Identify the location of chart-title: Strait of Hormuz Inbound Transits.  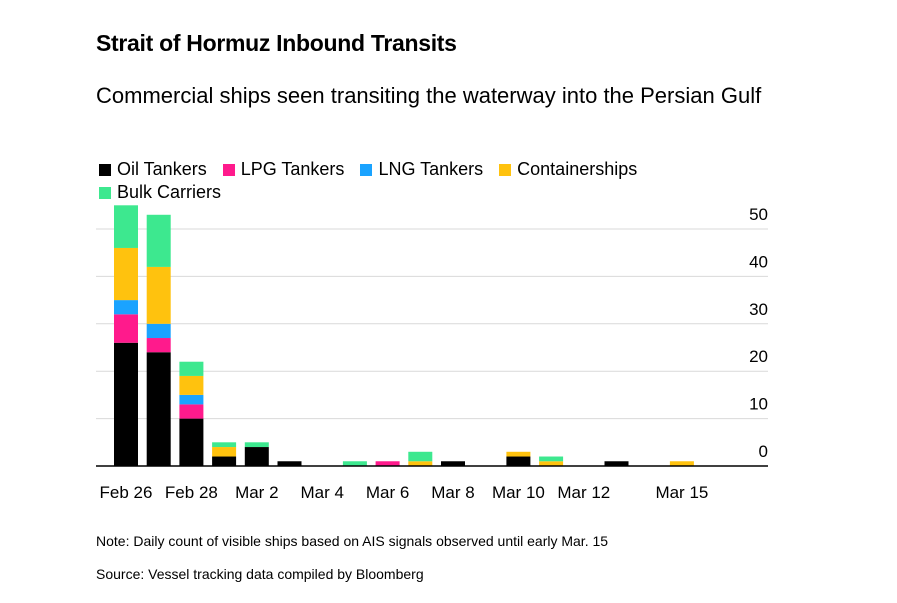
(276, 43).